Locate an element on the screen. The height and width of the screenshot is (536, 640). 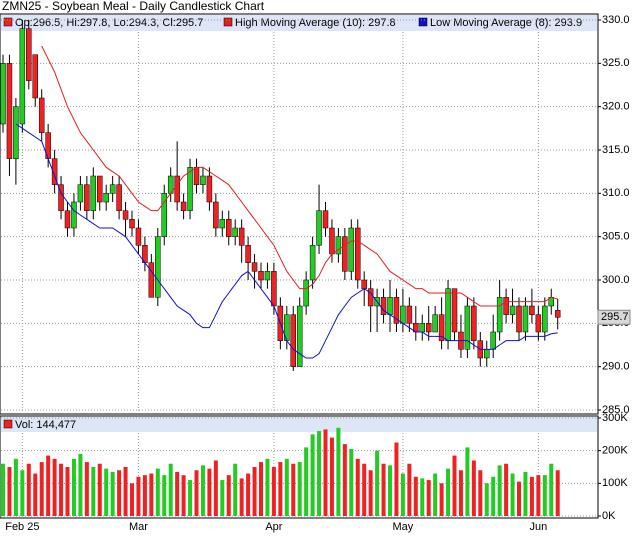
y-tick-label: 100K is located at coordinates (615, 483).